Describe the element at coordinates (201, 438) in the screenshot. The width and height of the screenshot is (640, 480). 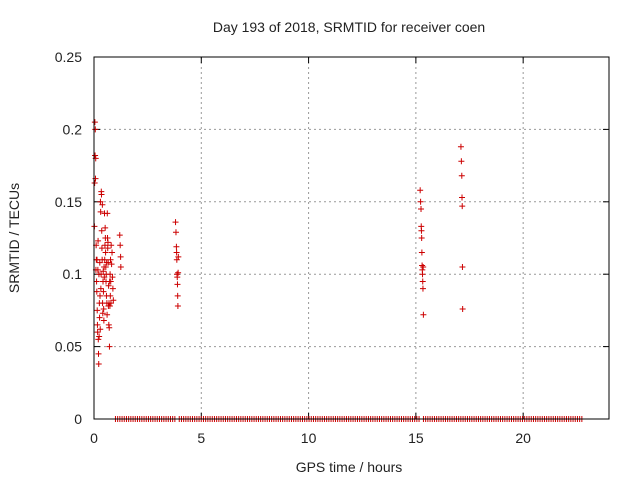
I see `x-tick-label: 5` at that location.